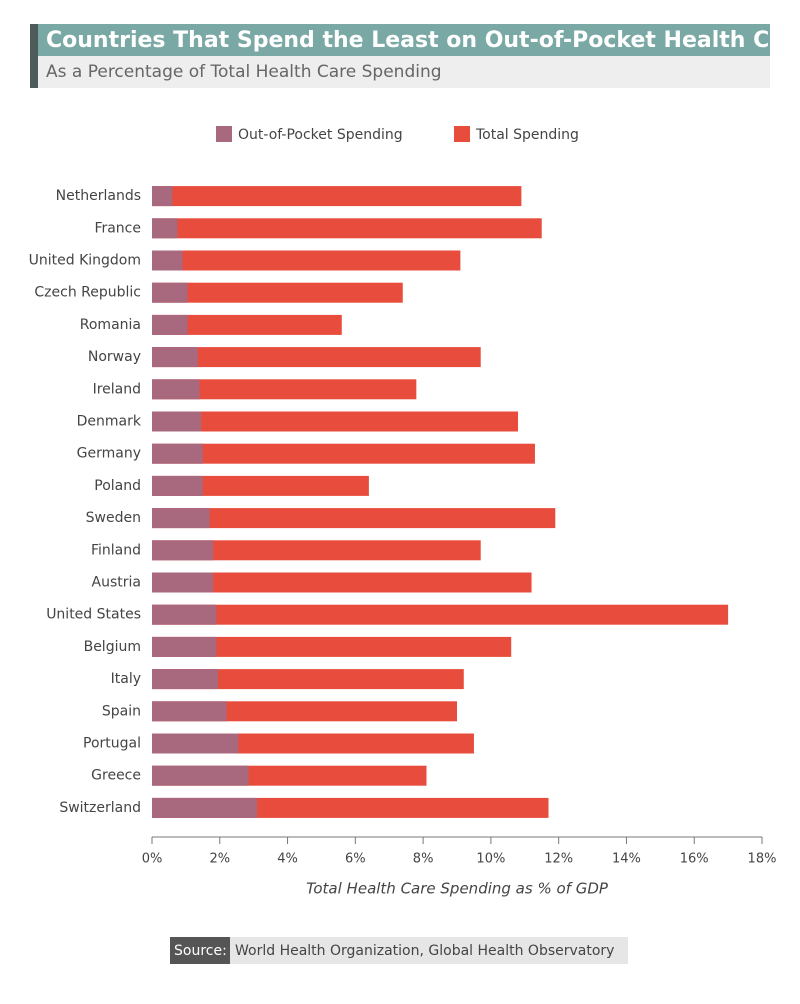  I want to click on title-band, so click(400, 40).